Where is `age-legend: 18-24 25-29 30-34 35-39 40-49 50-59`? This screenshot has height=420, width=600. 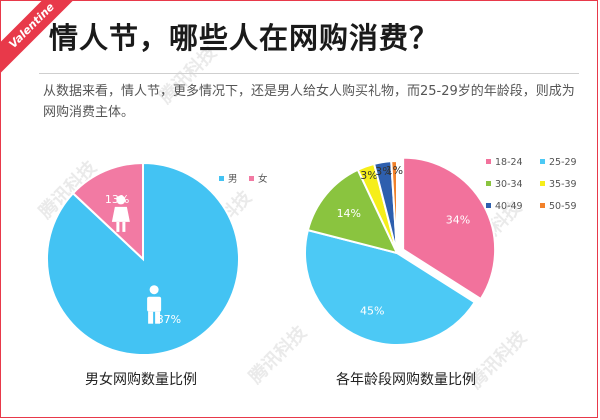 age-legend: 18-24 25-29 30-34 35-39 40-49 50-59 is located at coordinates (536, 197).